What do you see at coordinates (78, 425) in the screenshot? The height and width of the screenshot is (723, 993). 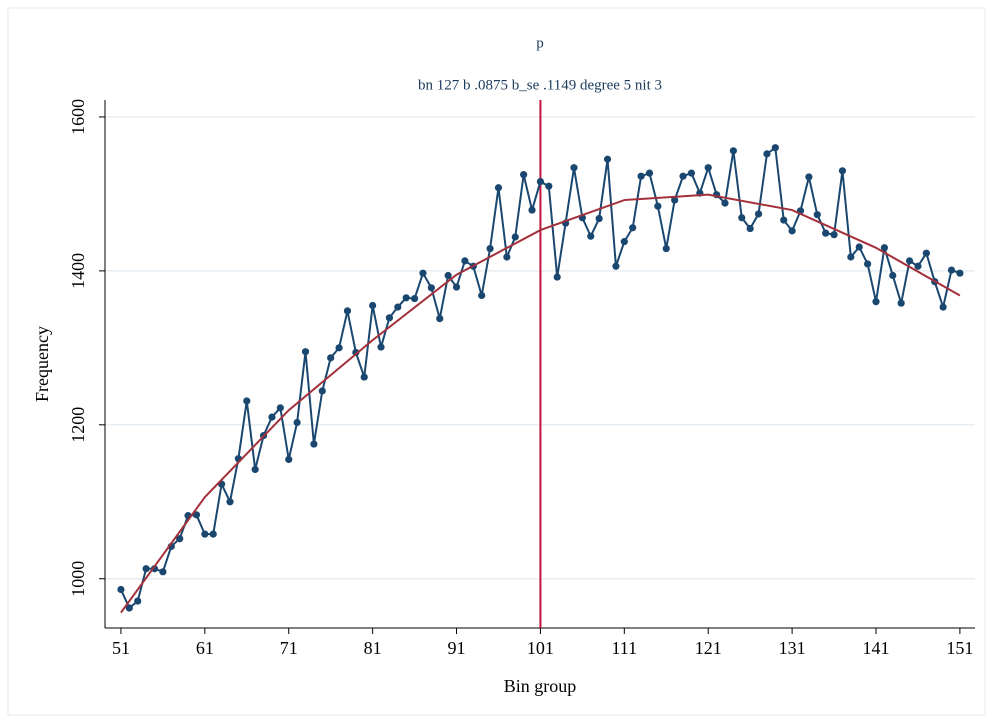 I see `y-tick-label: 1200` at bounding box center [78, 425].